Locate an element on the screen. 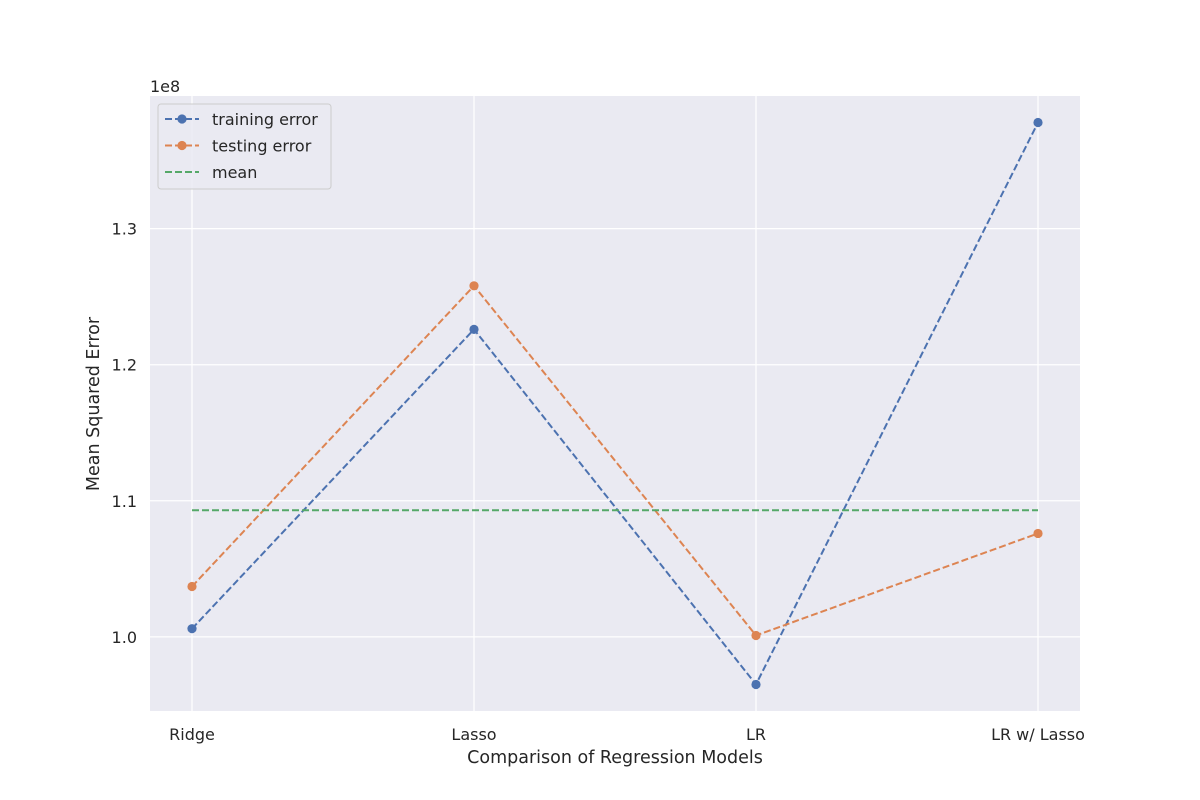 The height and width of the screenshot is (800, 1200). x-axis-title: Comparison of Regression Models is located at coordinates (615, 758).